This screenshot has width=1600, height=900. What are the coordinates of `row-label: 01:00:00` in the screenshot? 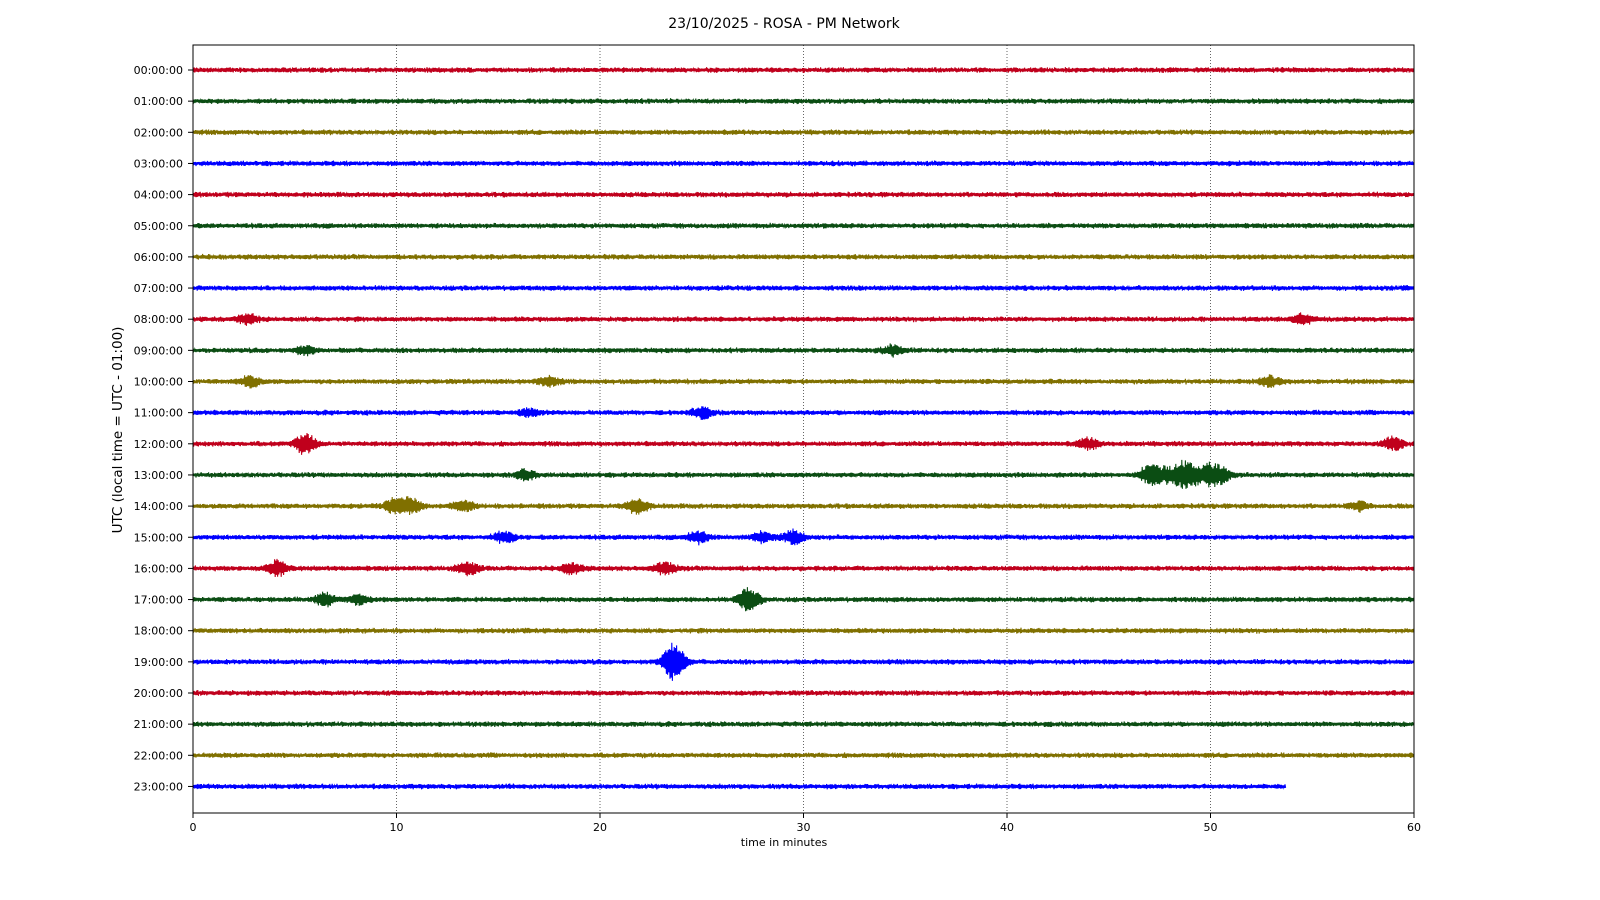 It's located at (158, 101).